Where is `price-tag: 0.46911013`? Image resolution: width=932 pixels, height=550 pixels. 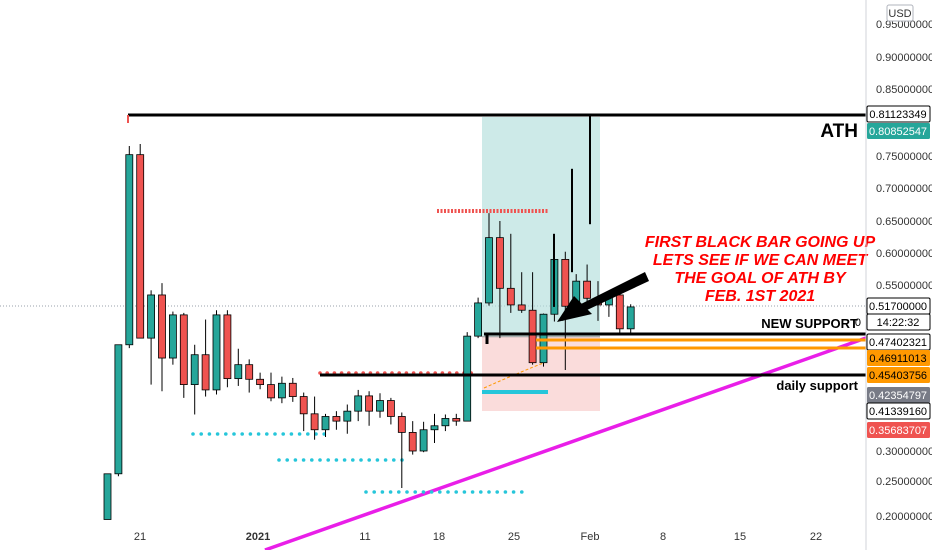
price-tag: 0.46911013 is located at coordinates (898, 358).